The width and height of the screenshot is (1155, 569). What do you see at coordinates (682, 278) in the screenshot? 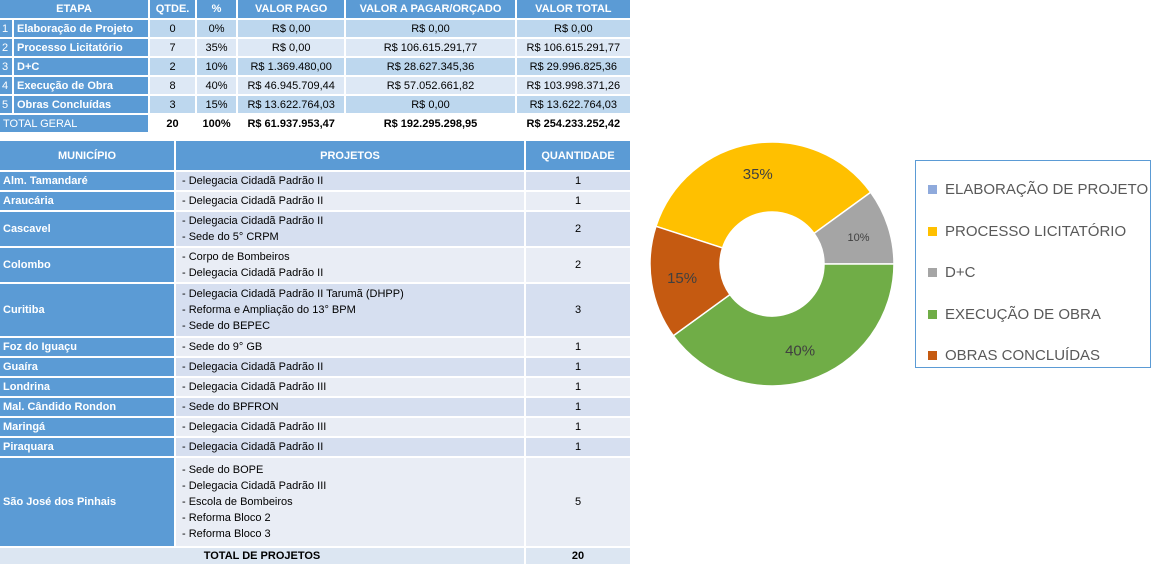
I see `slice-label: 15%` at bounding box center [682, 278].